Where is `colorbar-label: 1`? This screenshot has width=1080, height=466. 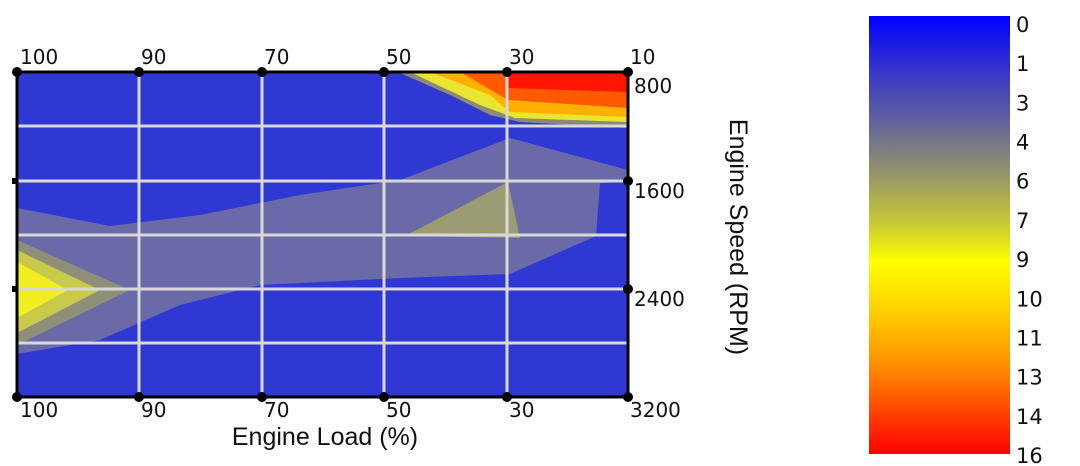 colorbar-label: 1 is located at coordinates (1022, 64).